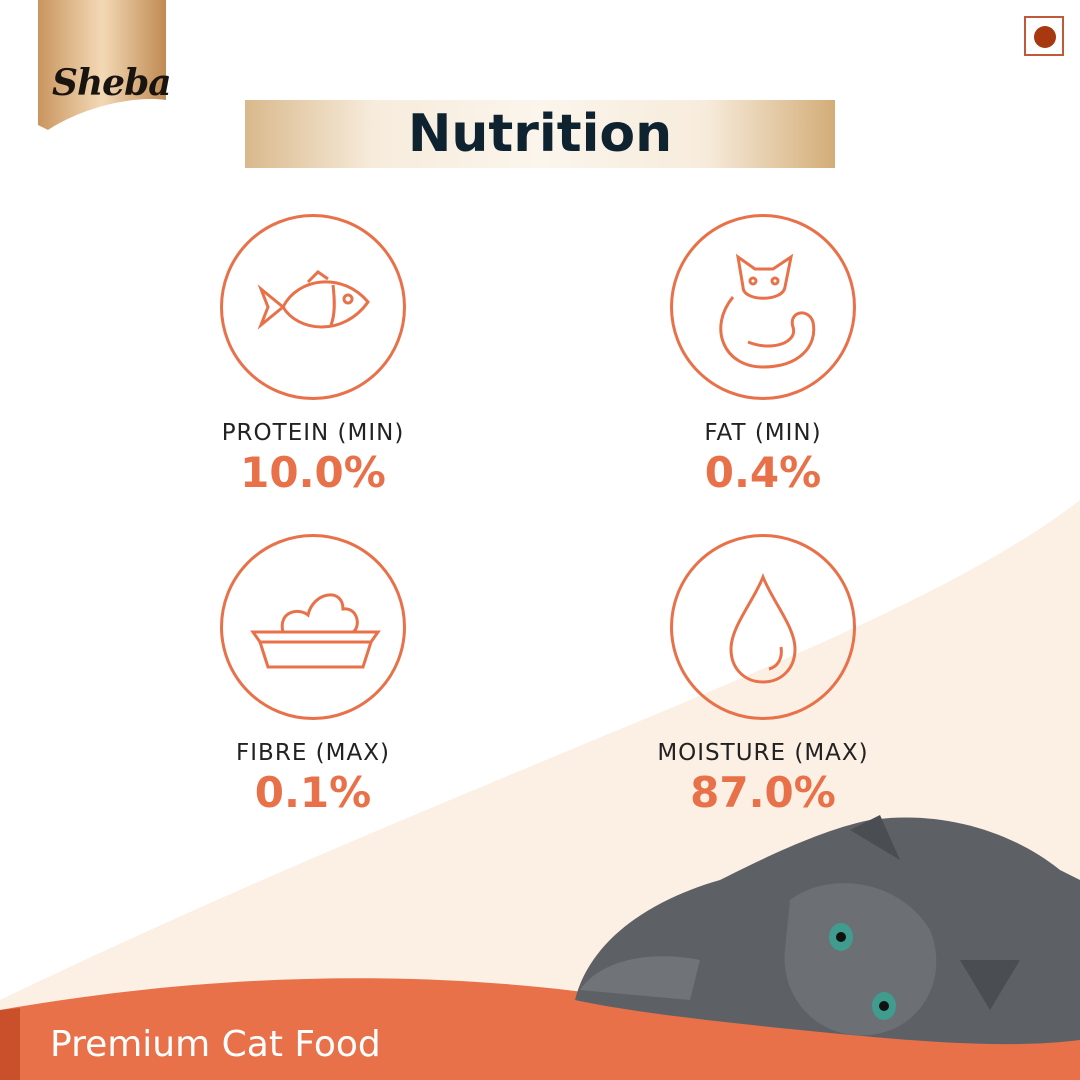 This screenshot has width=1080, height=1080. What do you see at coordinates (763, 433) in the screenshot?
I see `nutrient-label: FAT (MIN)` at bounding box center [763, 433].